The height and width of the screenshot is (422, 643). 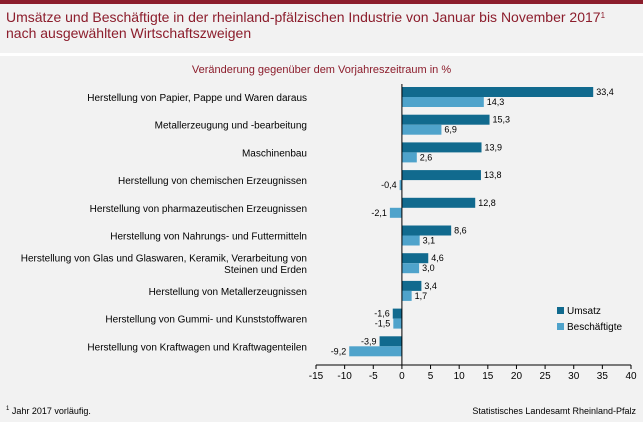 I want to click on data-label: 8,6, so click(x=460, y=231).